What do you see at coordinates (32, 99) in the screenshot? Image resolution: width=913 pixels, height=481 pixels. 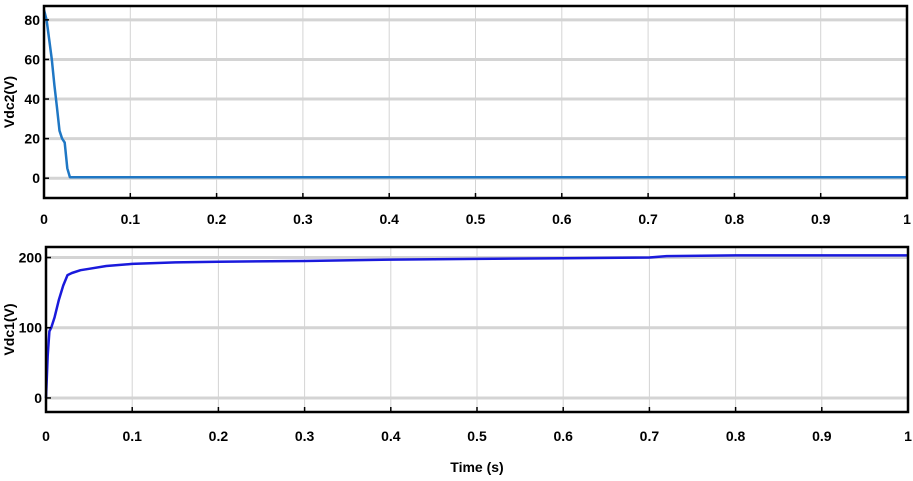 I see `y-tick-label: 40` at bounding box center [32, 99].